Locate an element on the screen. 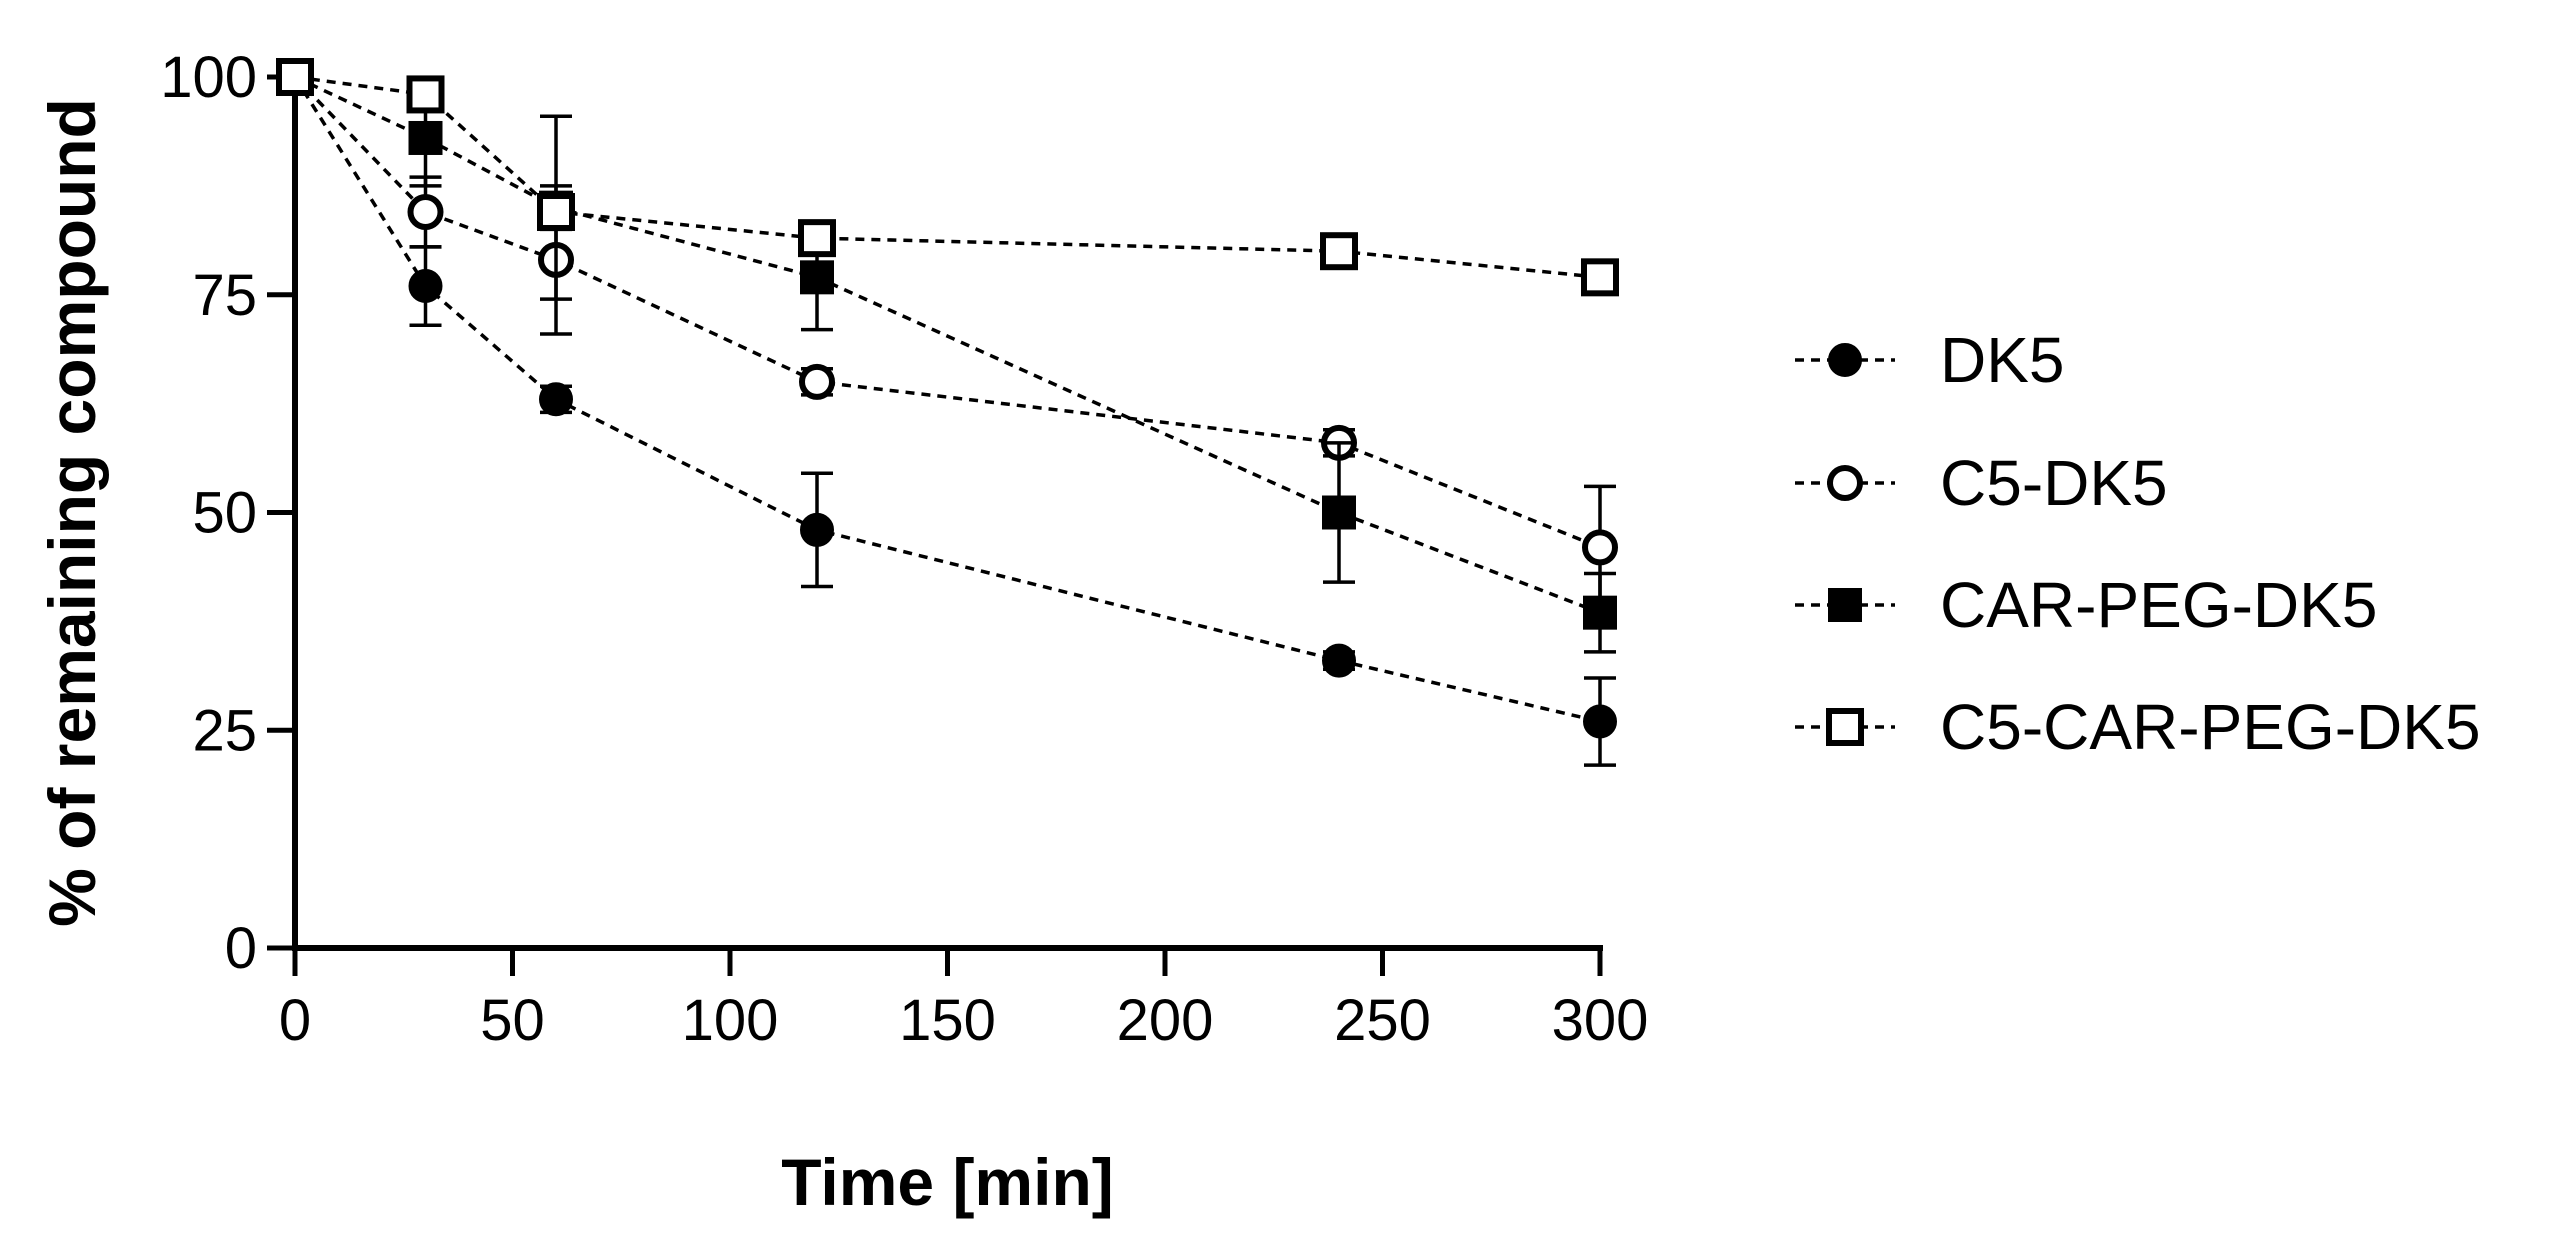  legend-label: C5-DK5 is located at coordinates (2054, 483).